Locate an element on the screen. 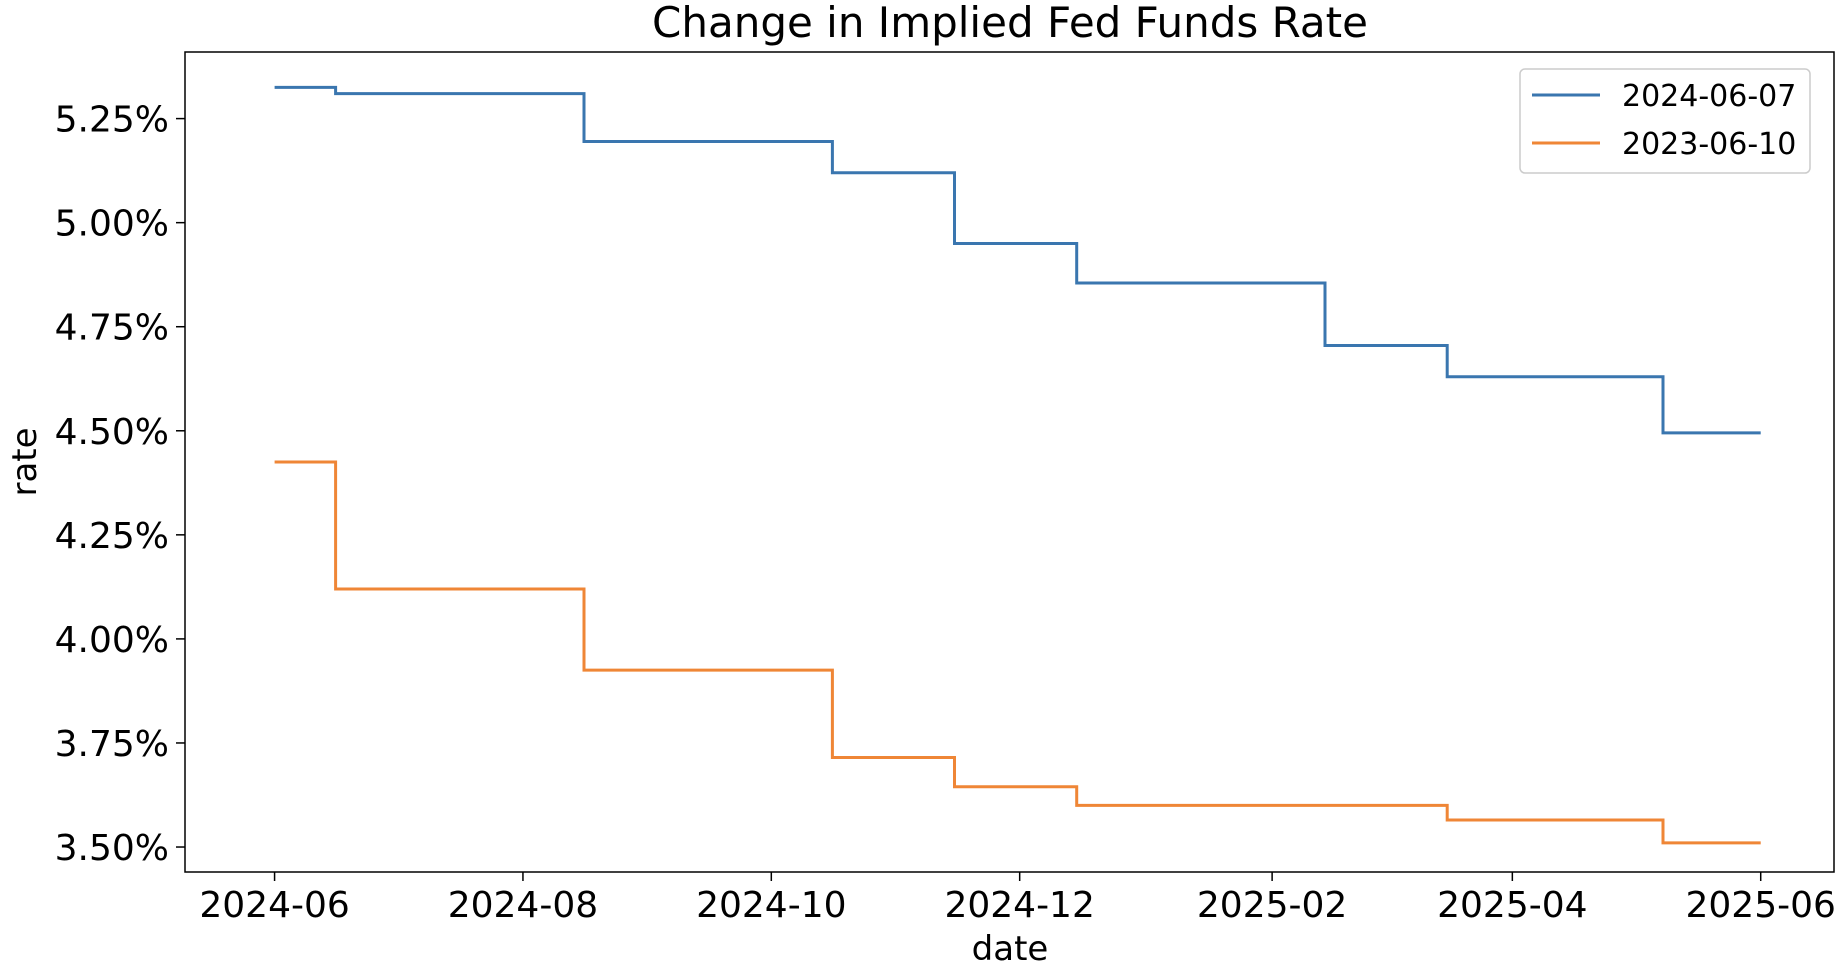  y-tick-label: 4.50% is located at coordinates (112, 432).